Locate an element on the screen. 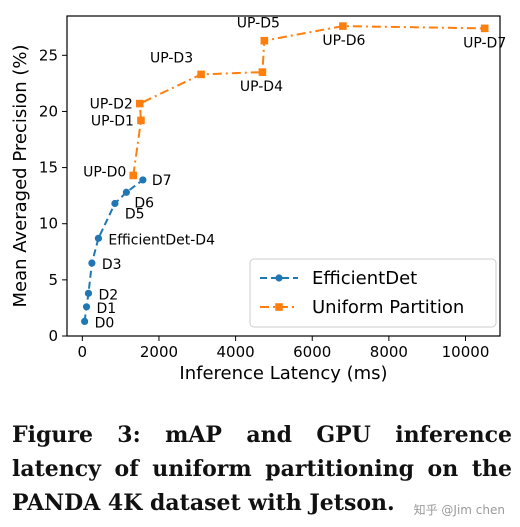  x-axis-title: Inference Latency (ms) is located at coordinates (283, 373).